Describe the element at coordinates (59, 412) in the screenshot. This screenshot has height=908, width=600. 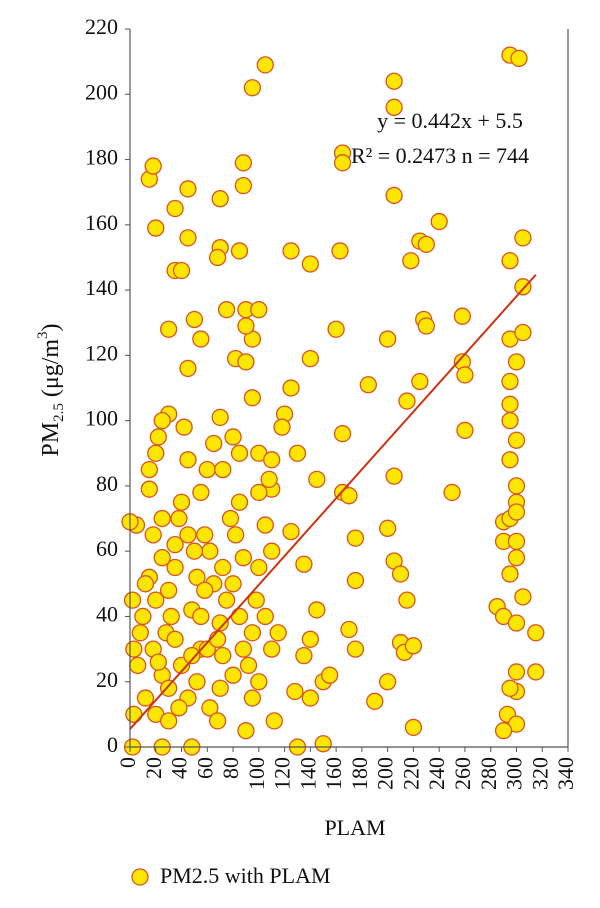
I see `y-title-sub: 2.5` at that location.